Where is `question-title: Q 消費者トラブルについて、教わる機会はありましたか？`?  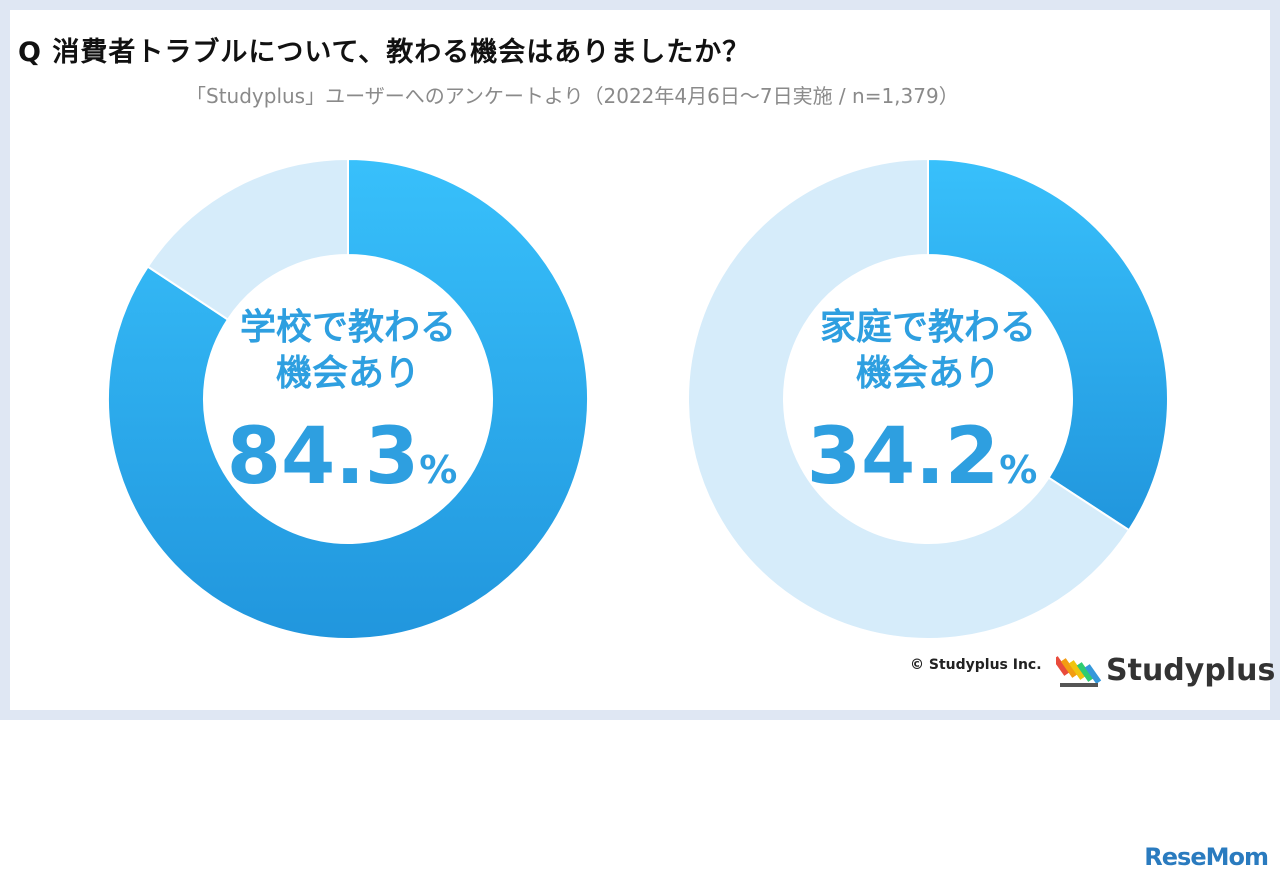
question-title: Q 消費者トラブルについて、教わる機会はありましたか？ is located at coordinates (384, 52).